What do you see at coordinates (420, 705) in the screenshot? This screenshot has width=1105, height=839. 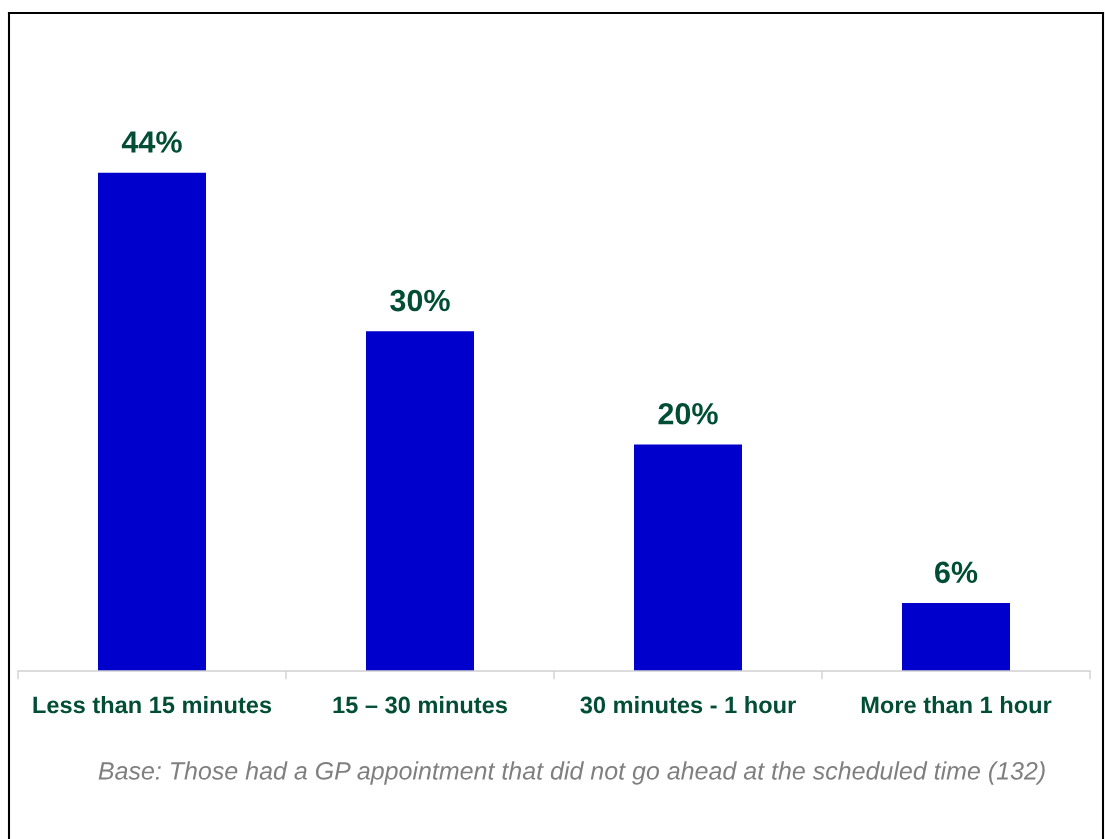 I see `x-tick-label: 15 – 30 minutes` at bounding box center [420, 705].